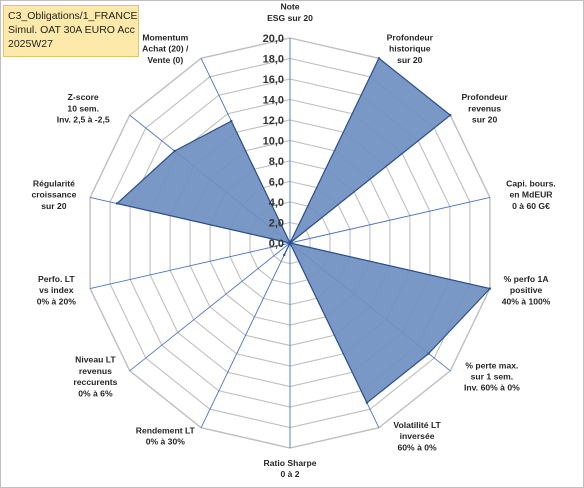 The width and height of the screenshot is (584, 488). I want to click on axis-label: Profondeur revenus sur 20, so click(484, 108).